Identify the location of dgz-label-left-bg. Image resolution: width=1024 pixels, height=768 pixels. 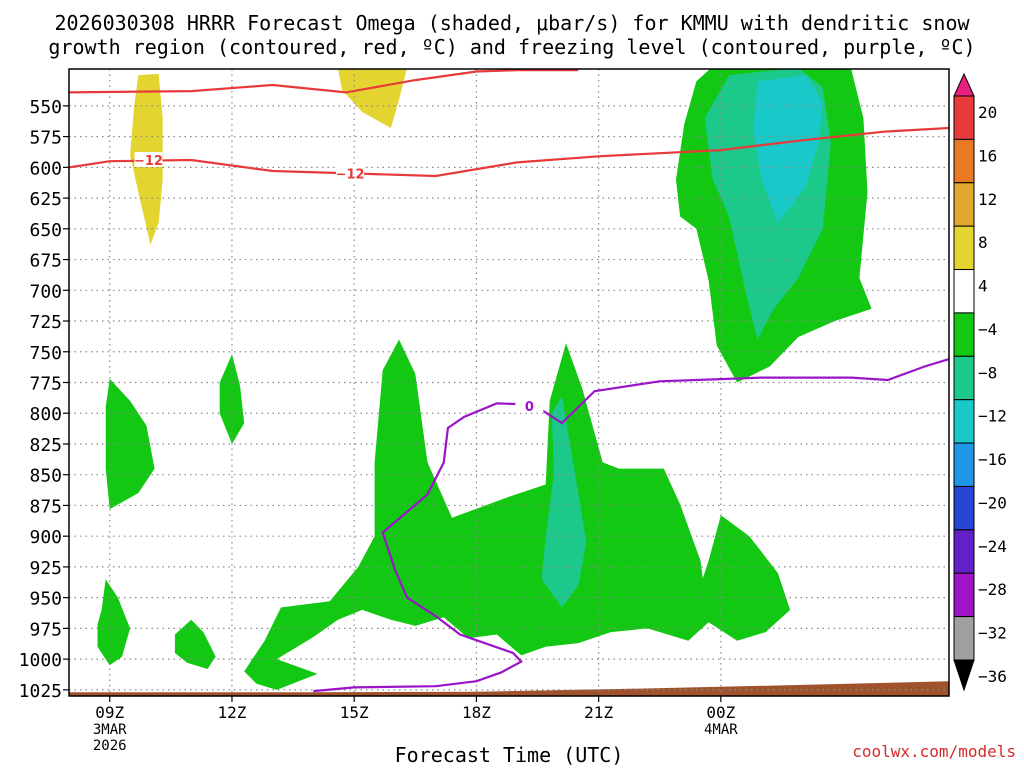
(148, 159).